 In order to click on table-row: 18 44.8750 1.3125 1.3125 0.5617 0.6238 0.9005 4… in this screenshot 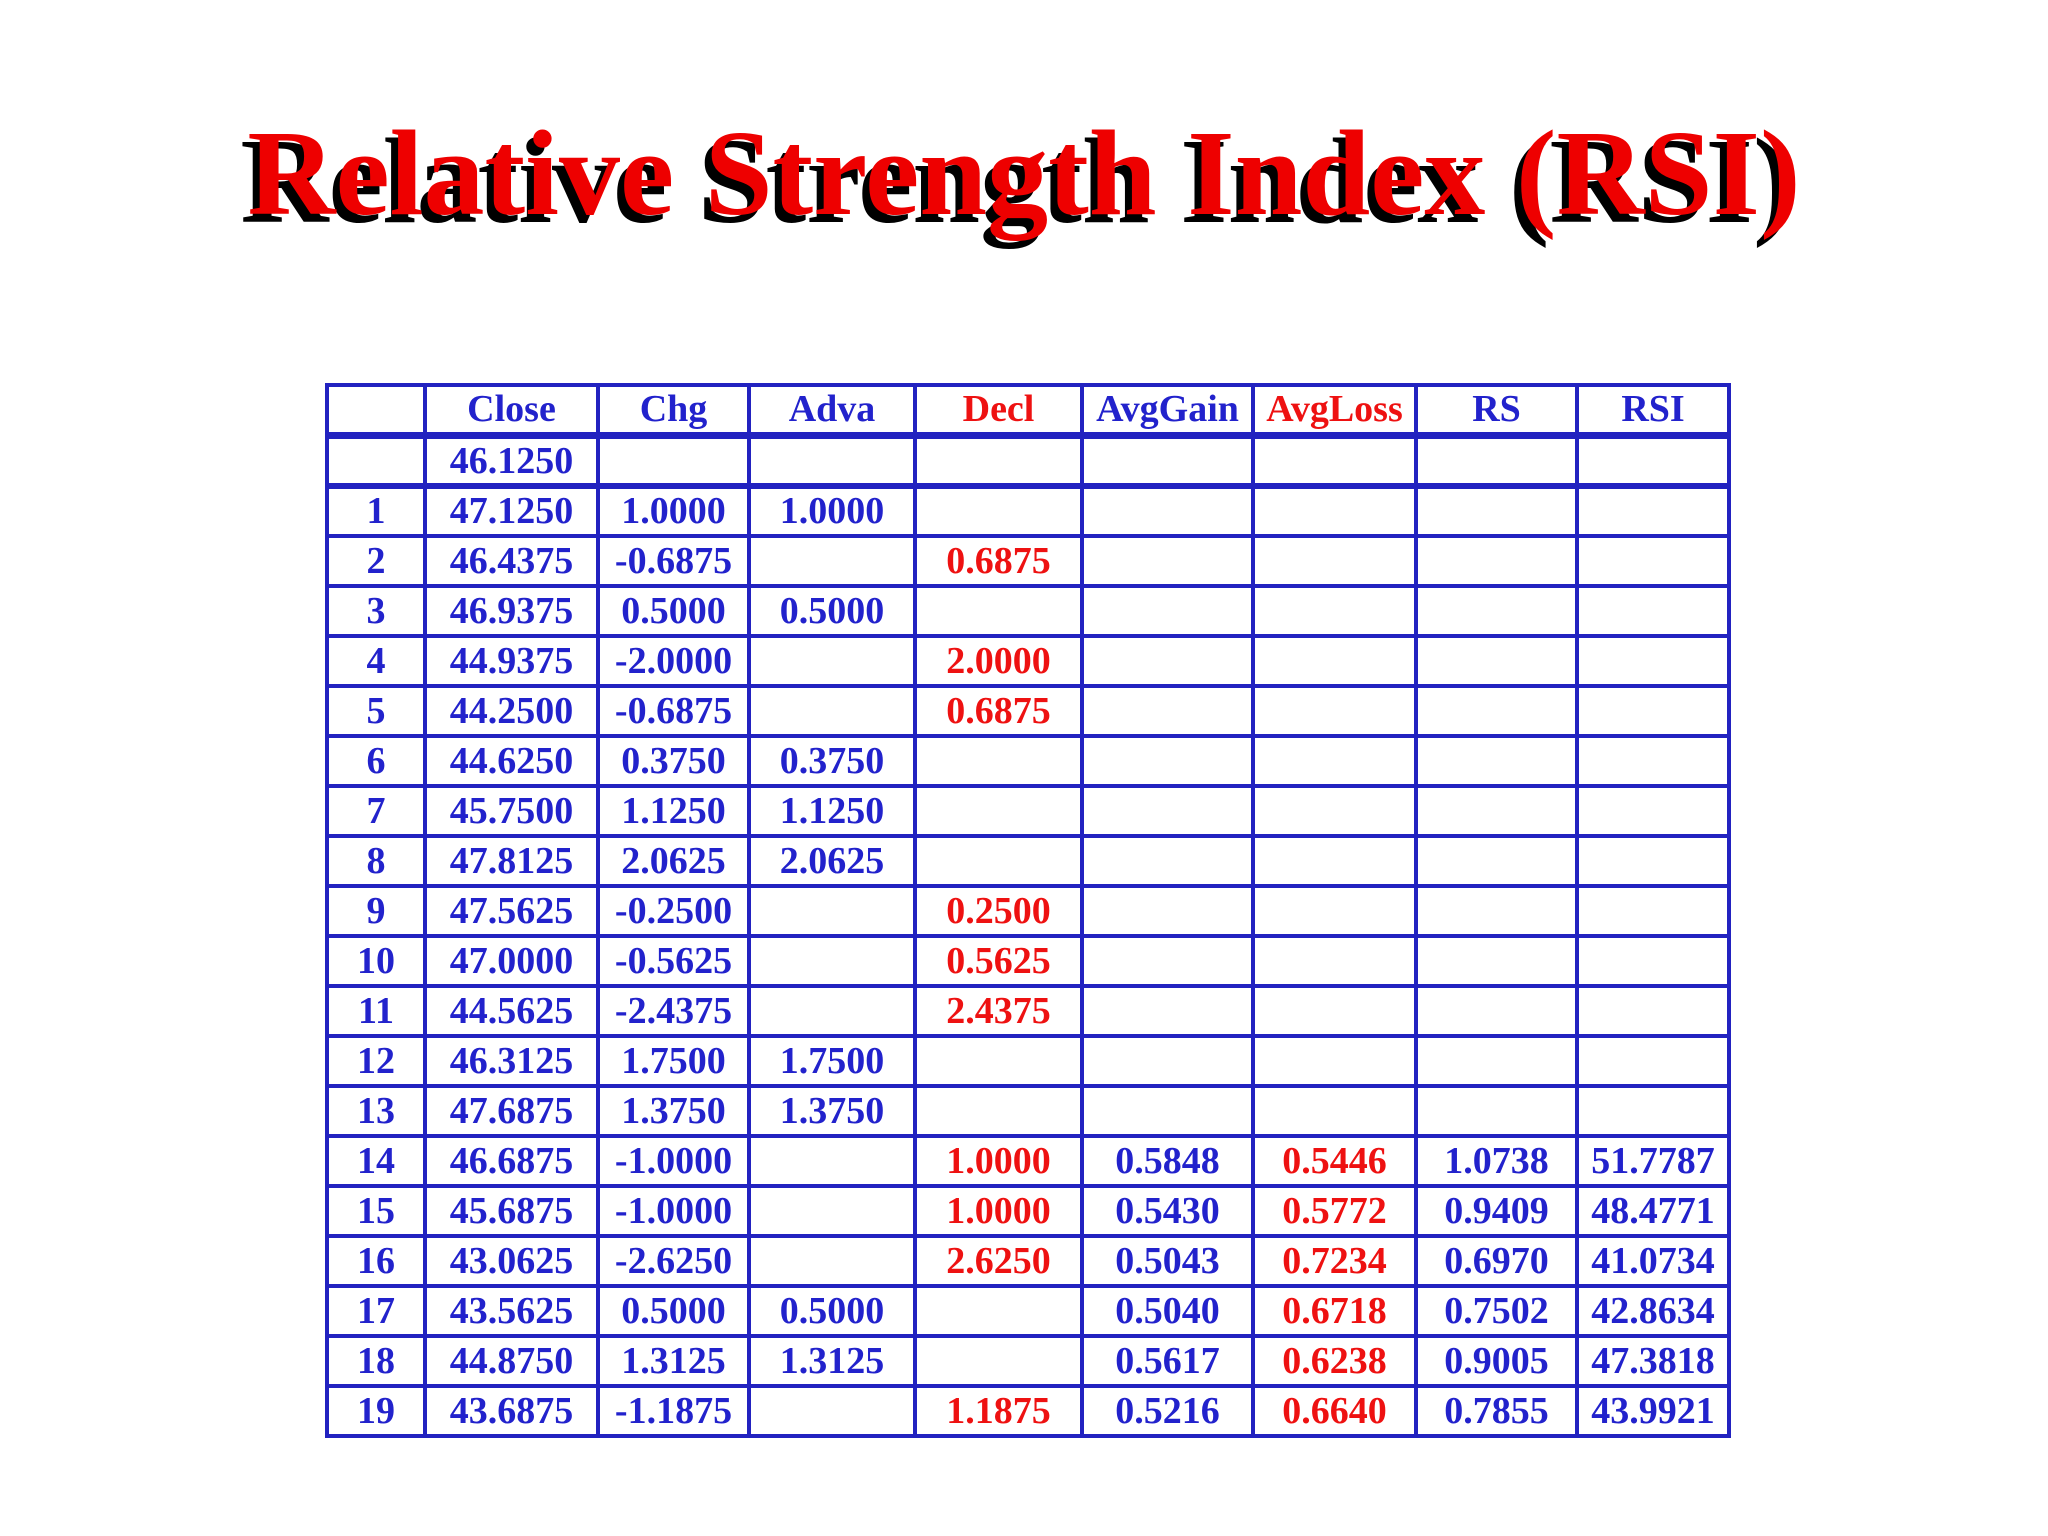, I will do `click(1028, 1360)`.